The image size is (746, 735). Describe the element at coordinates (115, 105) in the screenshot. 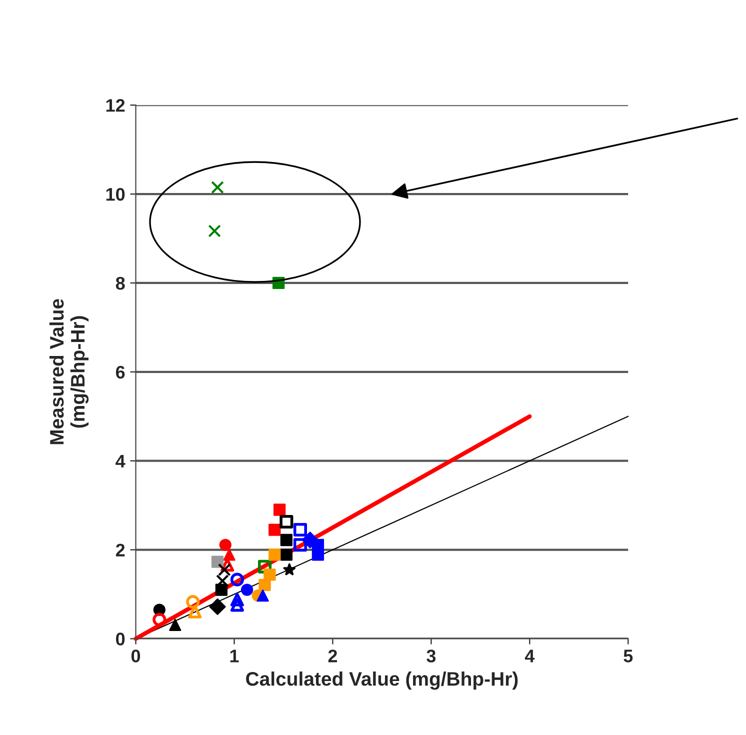

I see `y-tick-label: 12` at that location.